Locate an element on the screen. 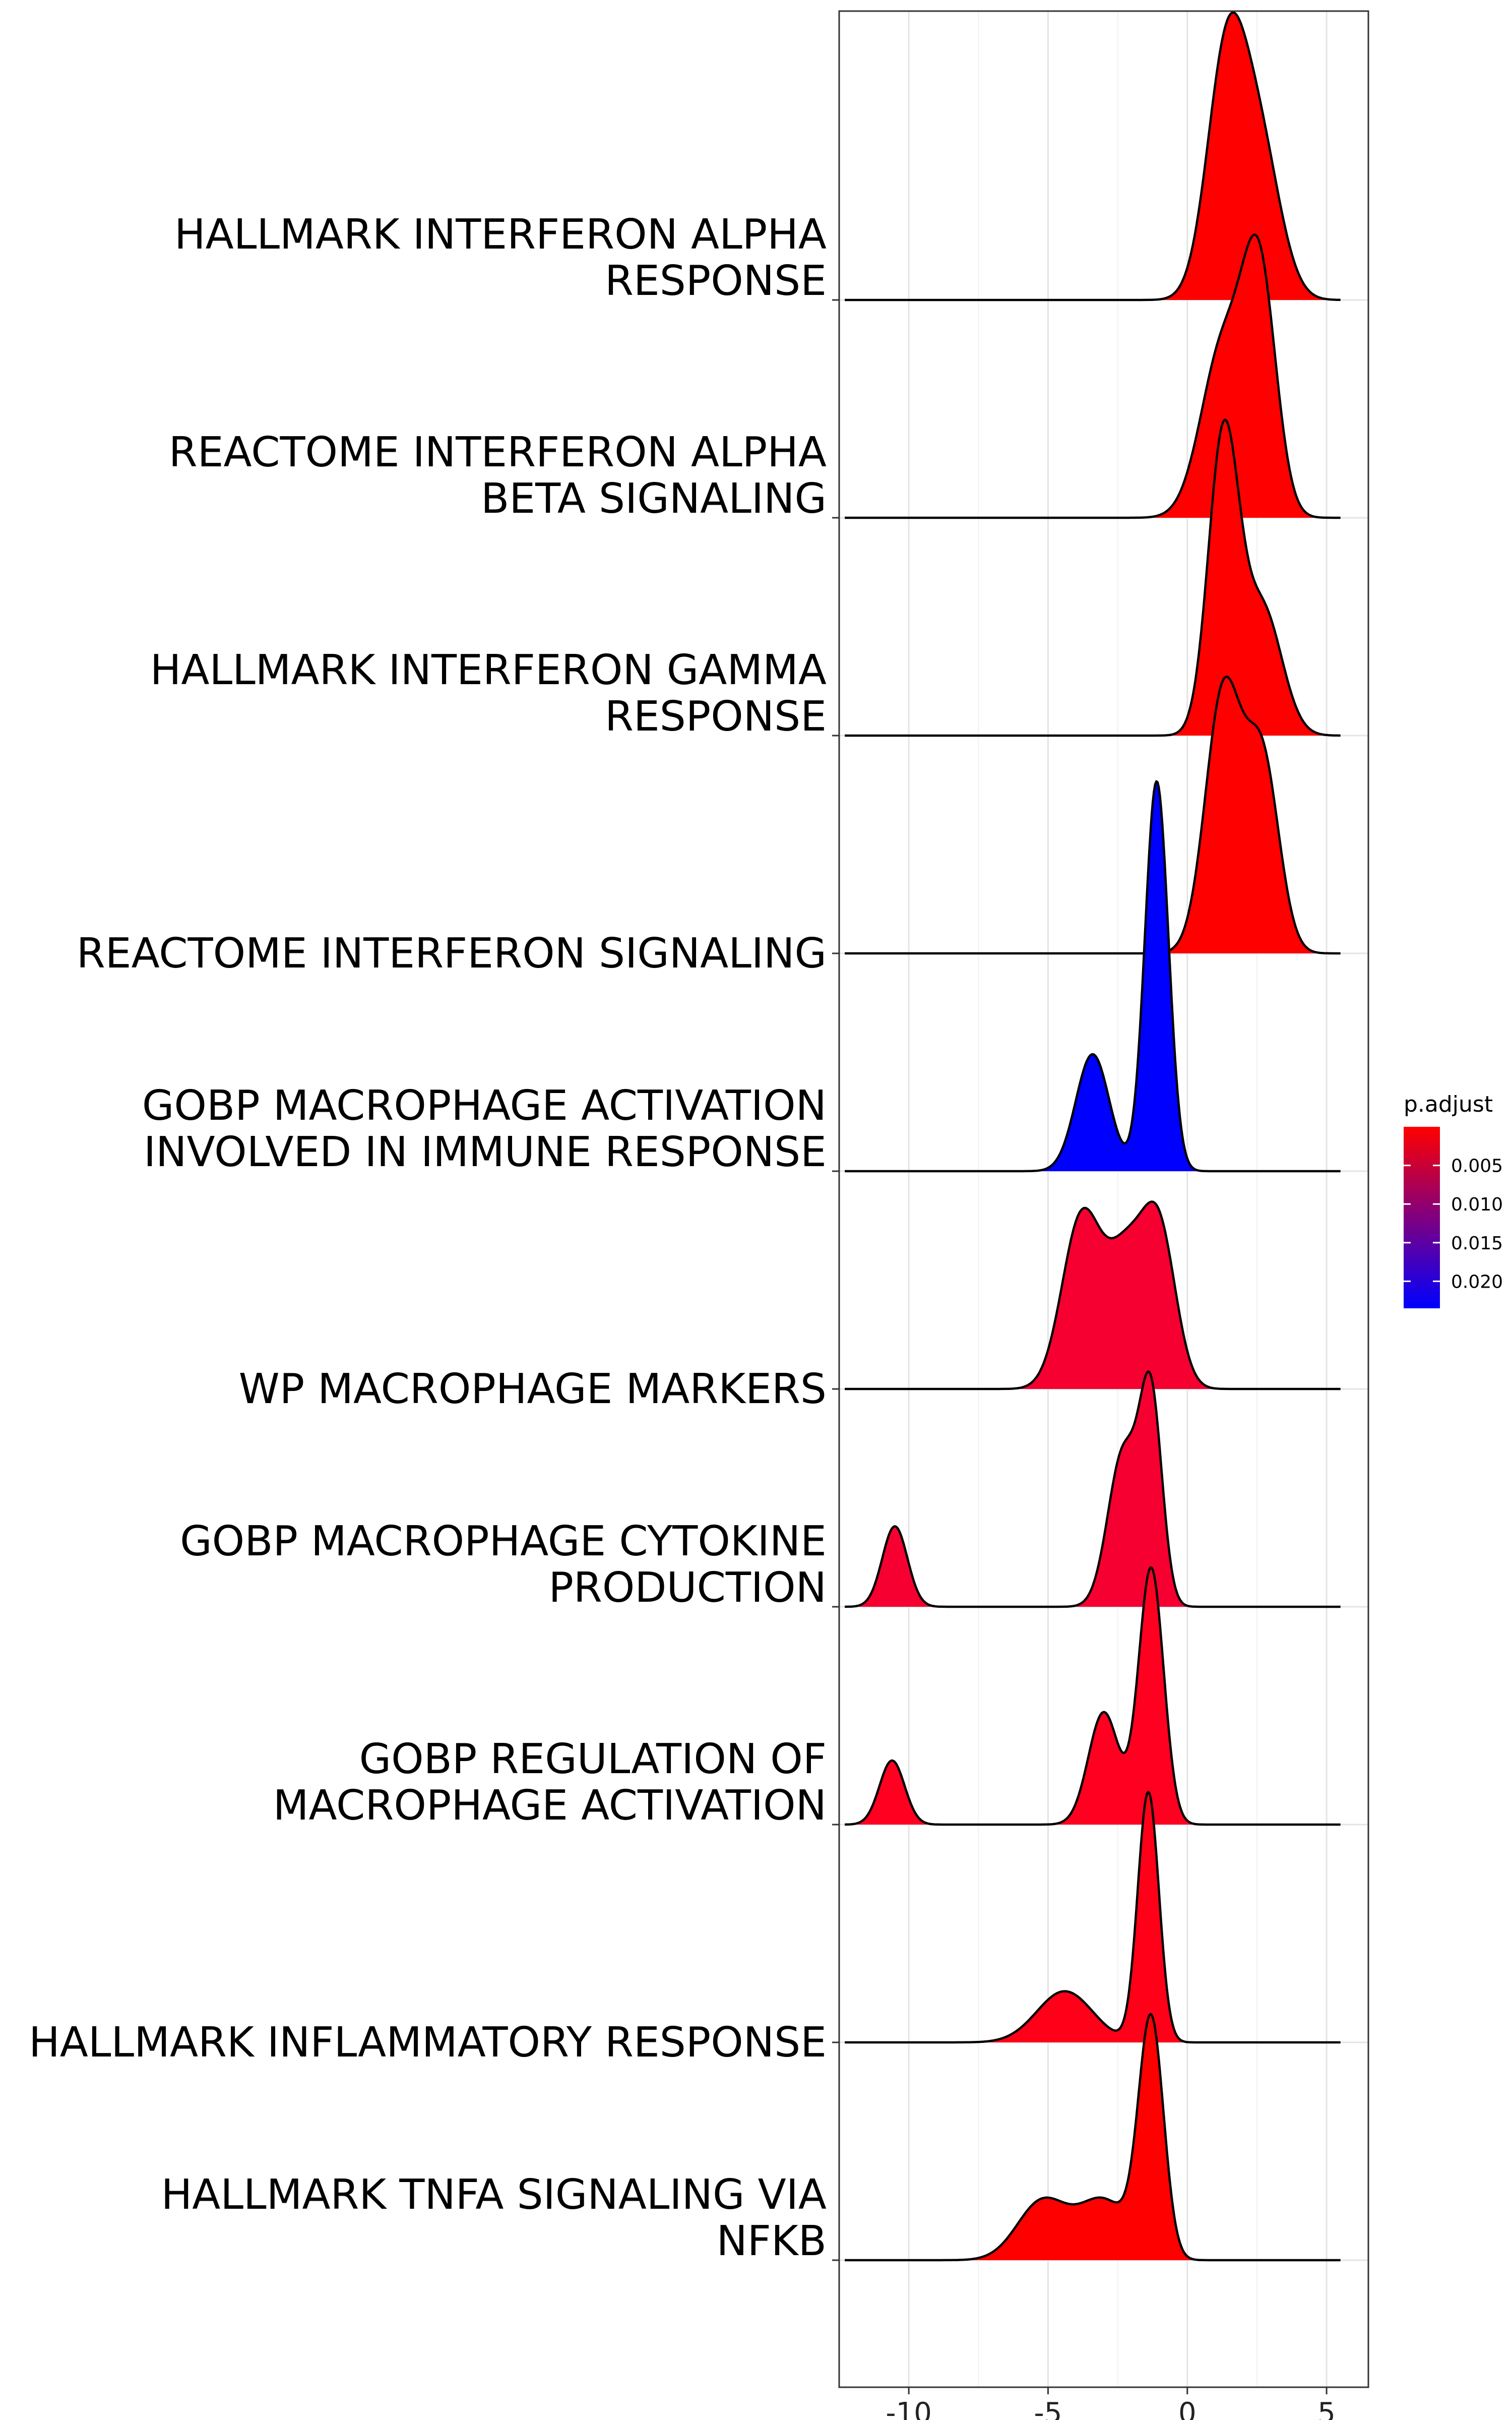  y-category-label: HALLMARK INTERFERON GAMMA RESPONSE is located at coordinates (489, 693).